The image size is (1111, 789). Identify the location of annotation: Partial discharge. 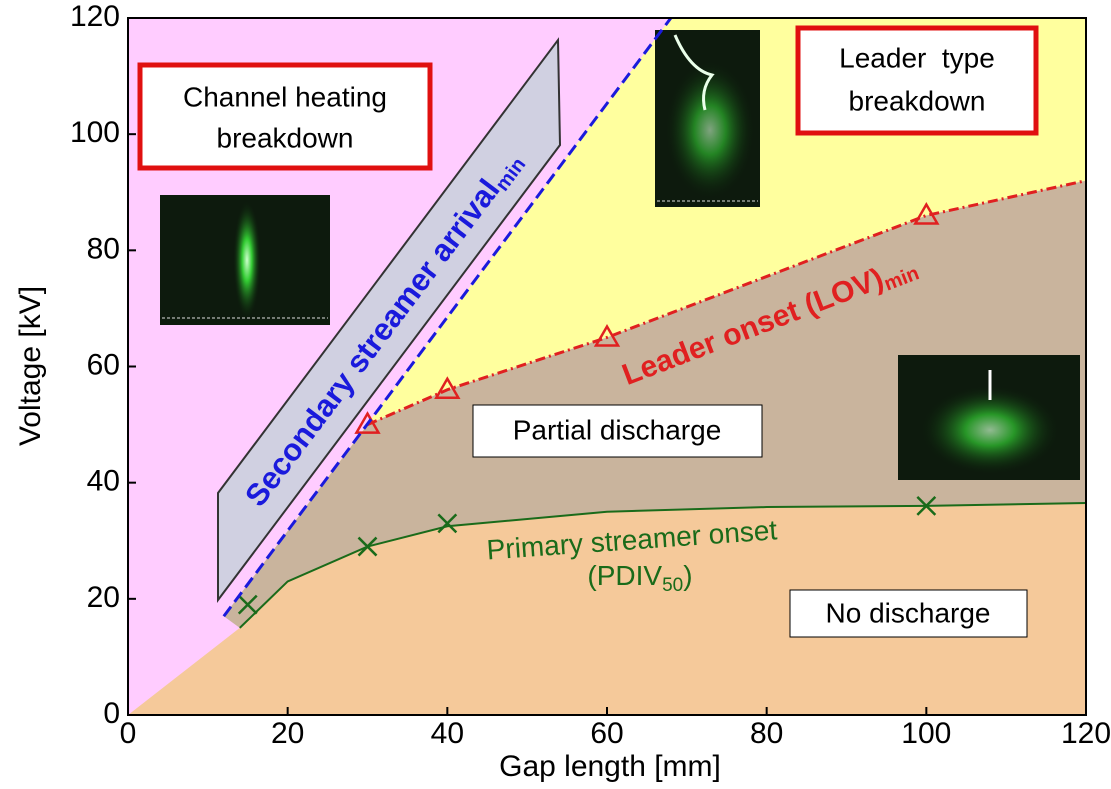
(617, 429).